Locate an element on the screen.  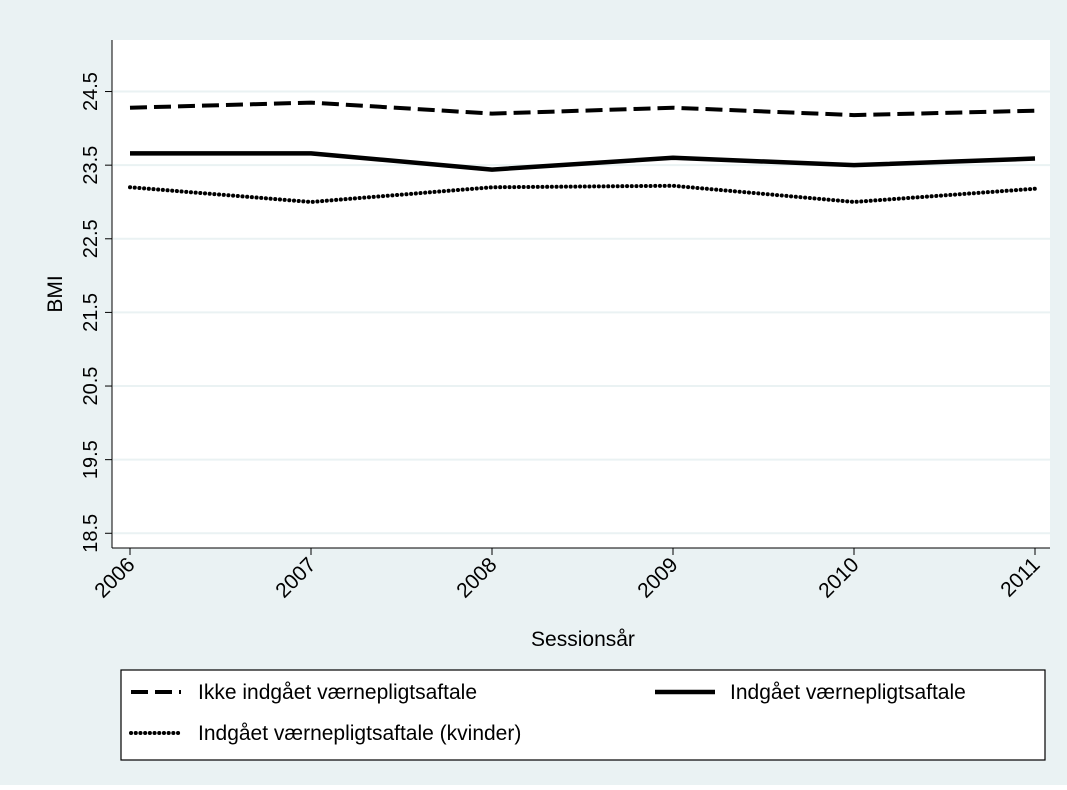
y-tick-label: 23.5 is located at coordinates (91, 165).